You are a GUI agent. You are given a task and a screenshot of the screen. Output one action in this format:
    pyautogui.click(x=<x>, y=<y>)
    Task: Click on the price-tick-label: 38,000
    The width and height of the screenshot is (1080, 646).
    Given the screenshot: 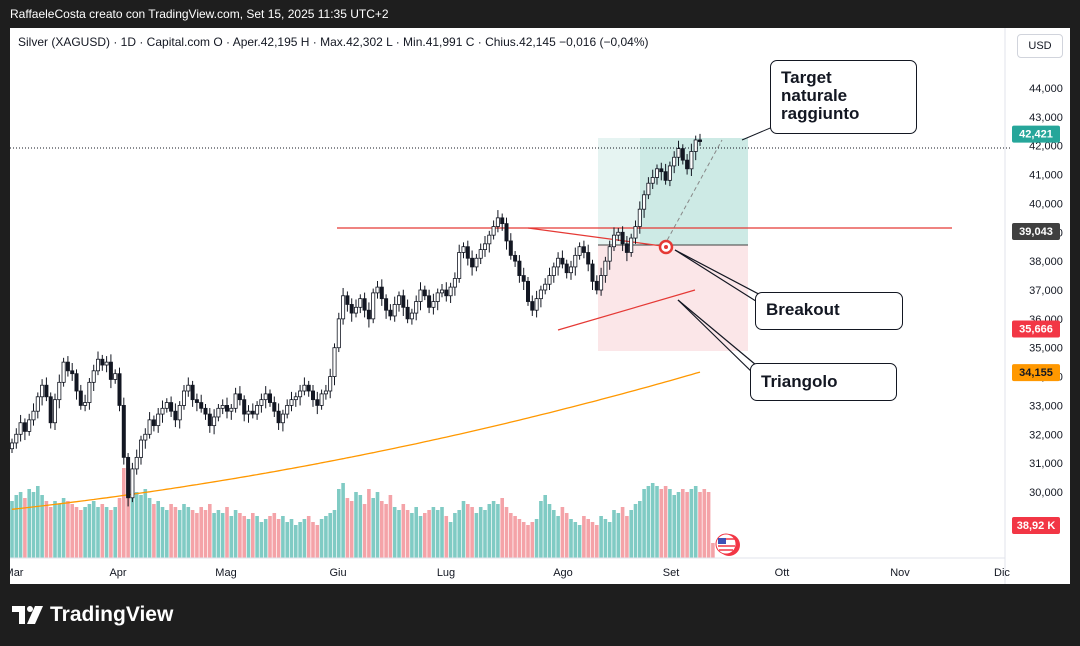 What is the action you would take?
    pyautogui.click(x=1046, y=262)
    